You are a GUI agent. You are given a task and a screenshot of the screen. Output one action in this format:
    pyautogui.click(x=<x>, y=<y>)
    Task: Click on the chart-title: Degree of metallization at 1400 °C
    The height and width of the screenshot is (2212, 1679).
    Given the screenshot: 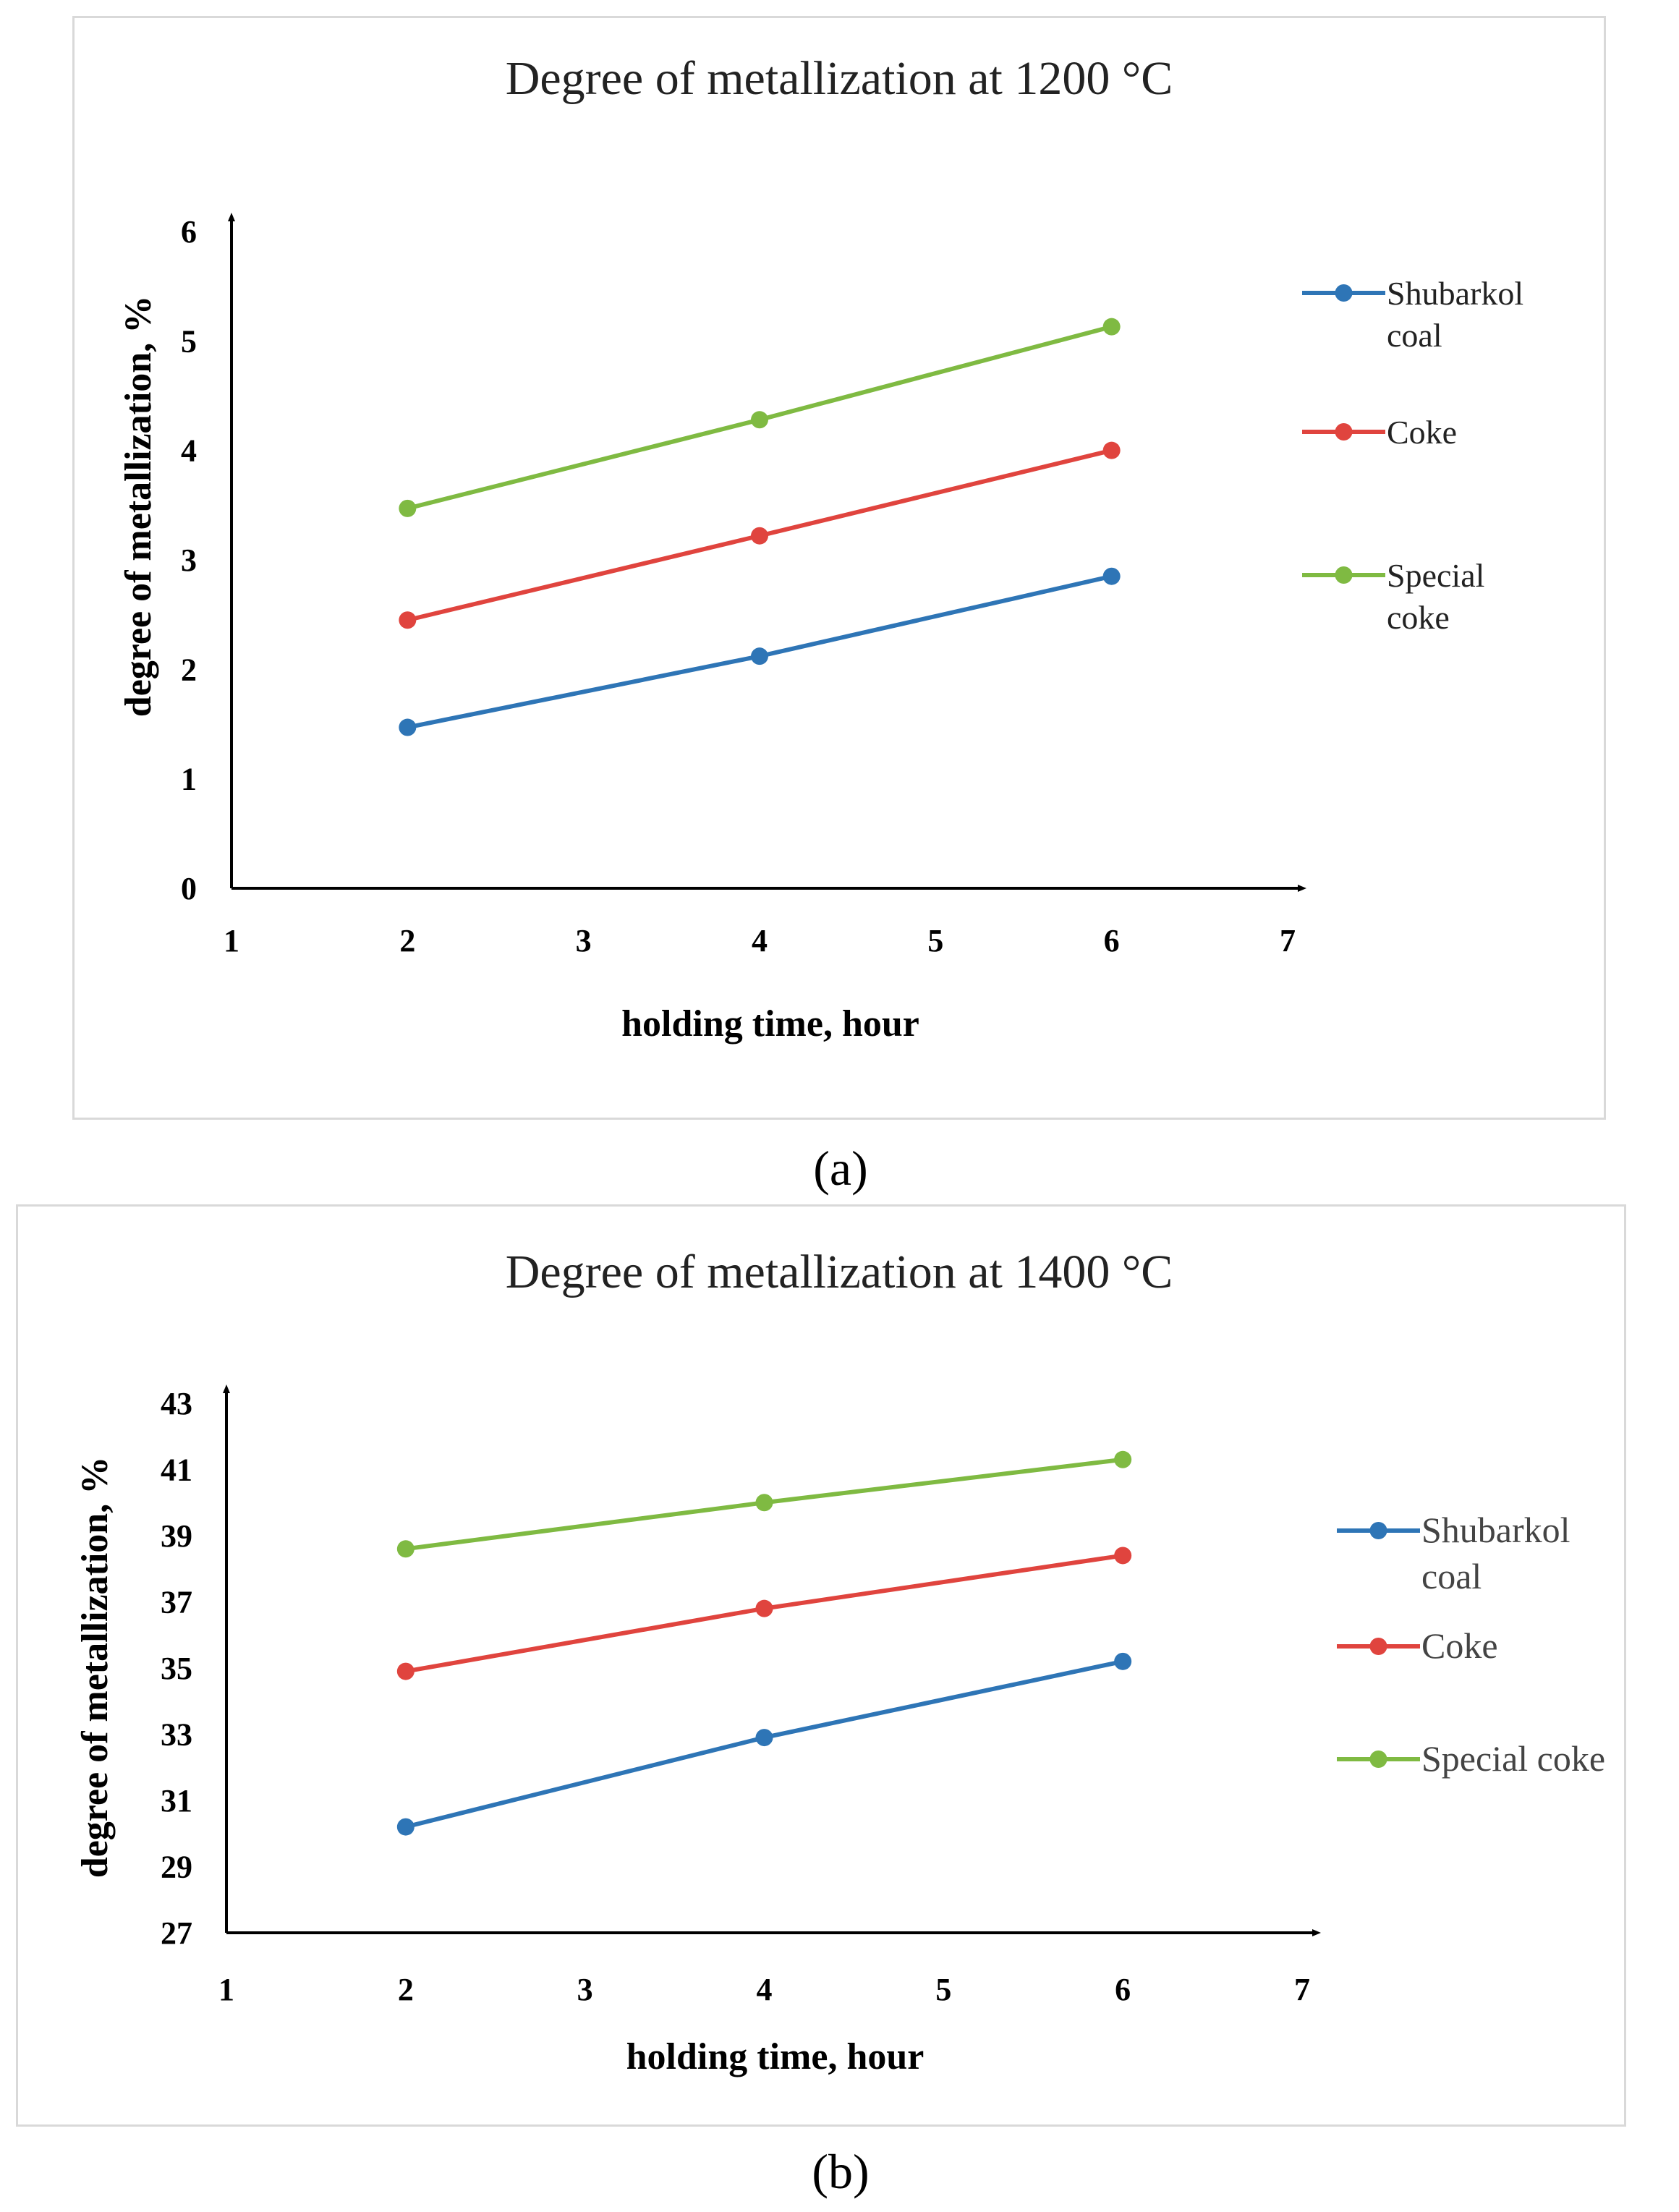 What is the action you would take?
    pyautogui.click(x=839, y=1272)
    